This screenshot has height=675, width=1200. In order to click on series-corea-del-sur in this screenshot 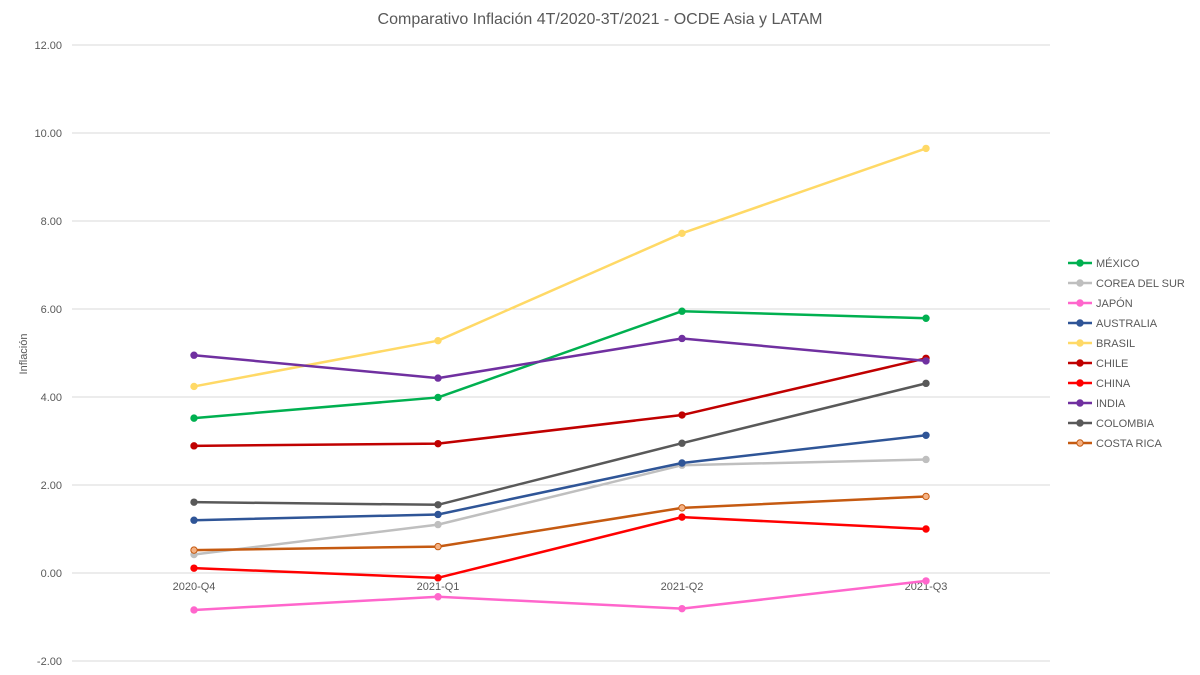, I will do `click(560, 507)`.